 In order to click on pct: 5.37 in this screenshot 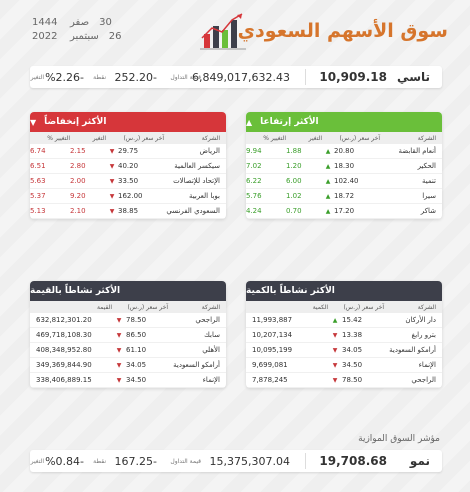, I will do `click(38, 196)`.